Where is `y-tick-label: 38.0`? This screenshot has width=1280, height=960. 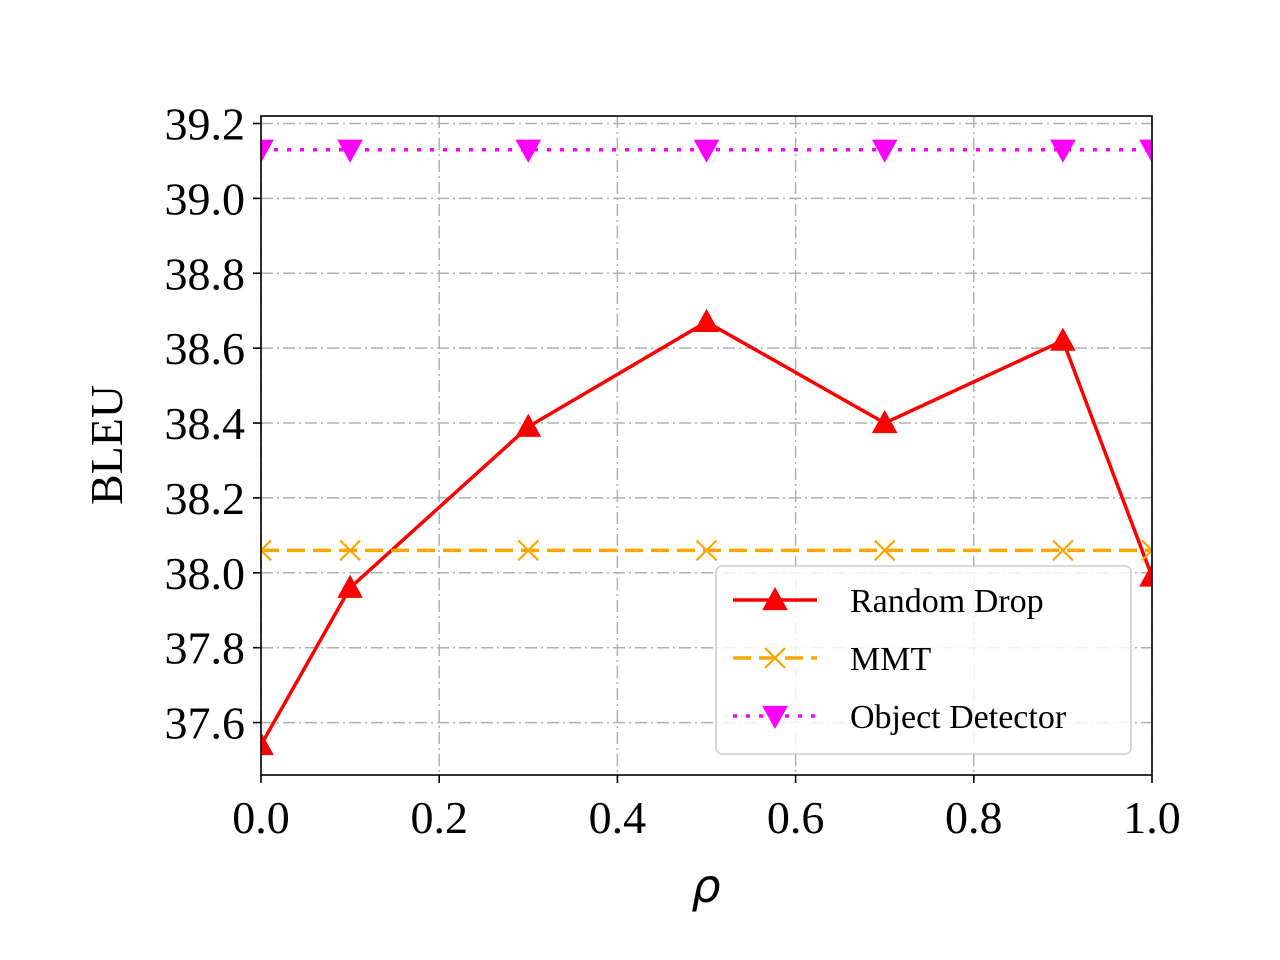 y-tick-label: 38.0 is located at coordinates (205, 573).